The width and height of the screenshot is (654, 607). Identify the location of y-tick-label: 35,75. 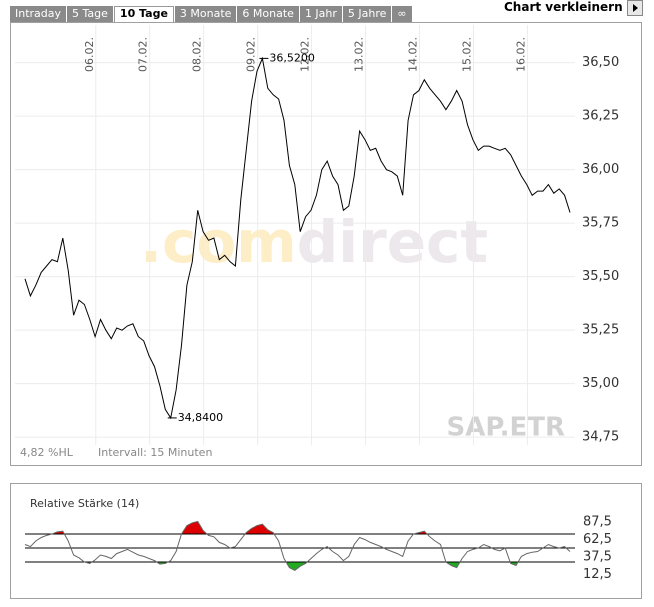
(600, 223).